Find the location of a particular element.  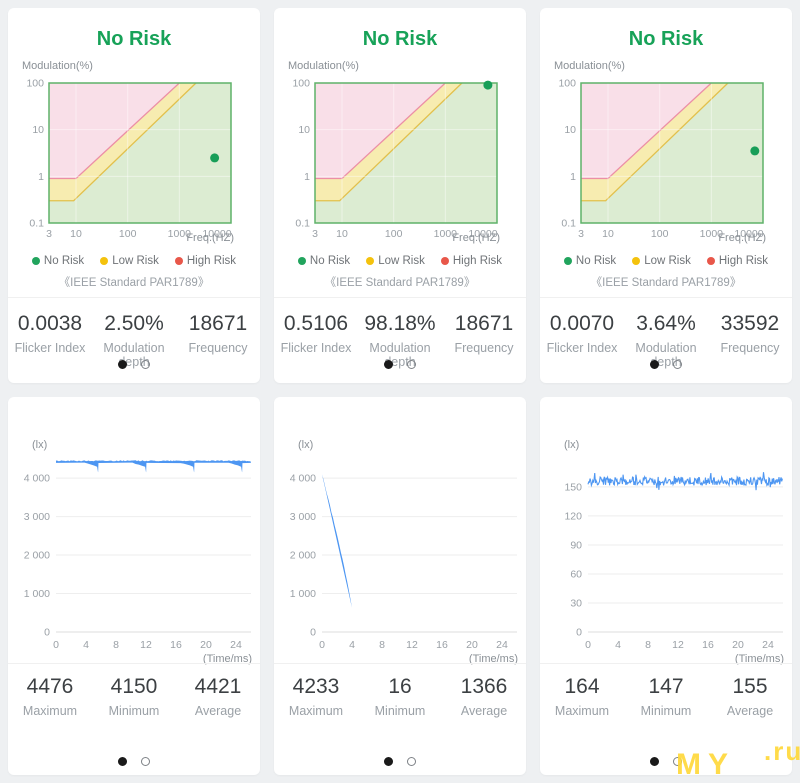

svg-text: 2 000 is located at coordinates (37, 556).